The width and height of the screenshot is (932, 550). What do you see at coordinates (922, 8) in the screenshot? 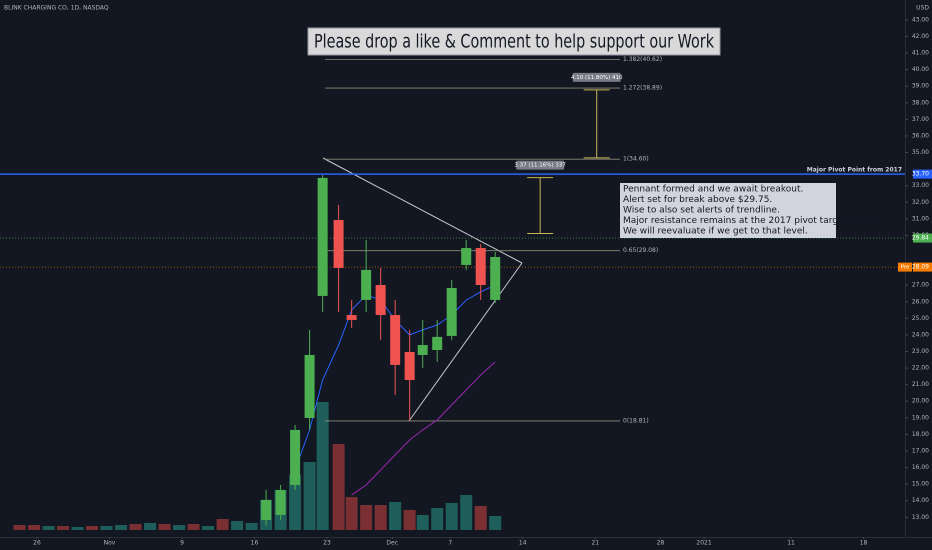
I see `currency: USD` at bounding box center [922, 8].